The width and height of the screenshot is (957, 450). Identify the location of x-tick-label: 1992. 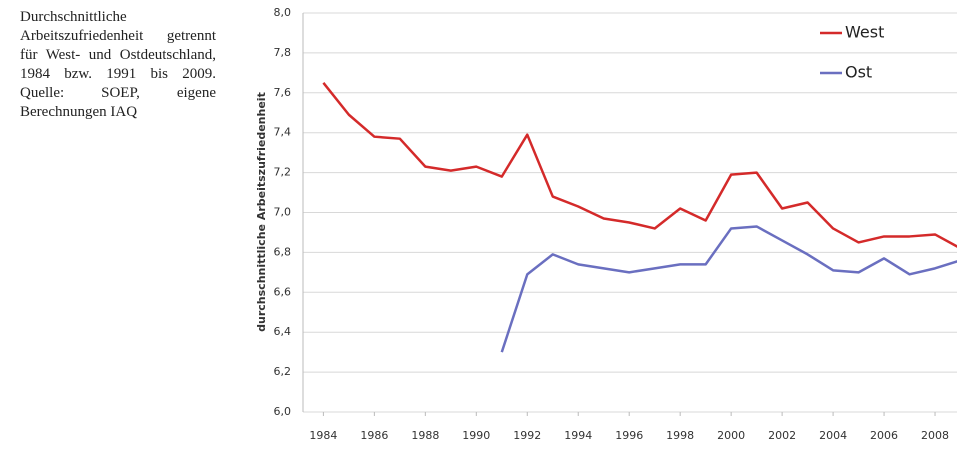
(527, 435).